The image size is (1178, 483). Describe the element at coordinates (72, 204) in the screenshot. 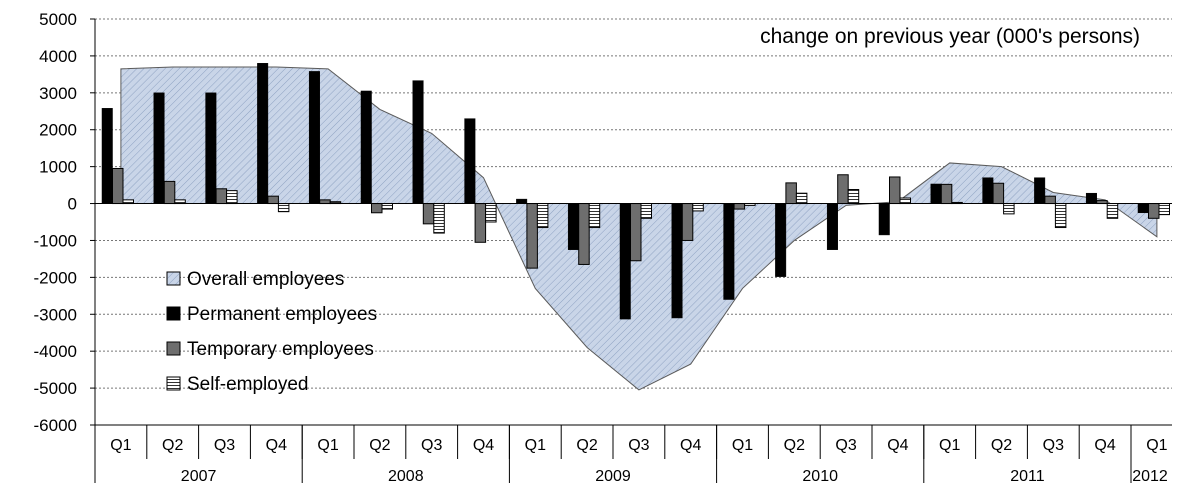

I see `y-tick-label: 0` at that location.